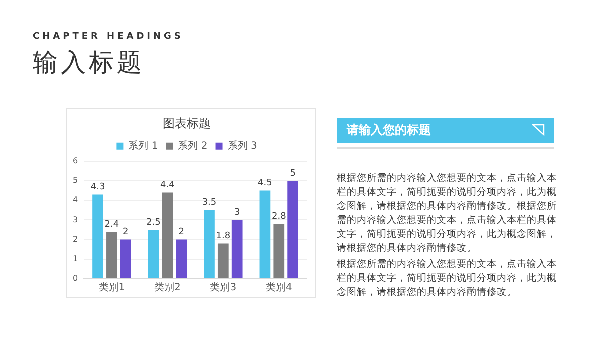 The height and width of the screenshot is (338, 600). What do you see at coordinates (75, 279) in the screenshot?
I see `y-tick-label: 0` at bounding box center [75, 279].